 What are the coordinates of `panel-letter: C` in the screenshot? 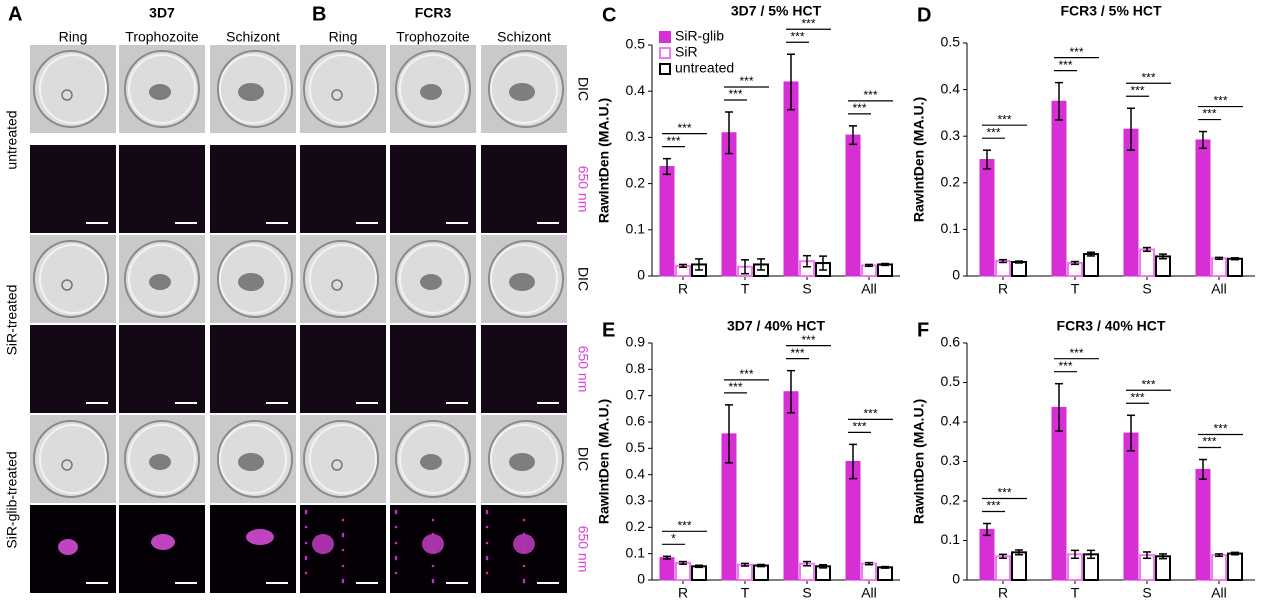 It's located at (609, 15).